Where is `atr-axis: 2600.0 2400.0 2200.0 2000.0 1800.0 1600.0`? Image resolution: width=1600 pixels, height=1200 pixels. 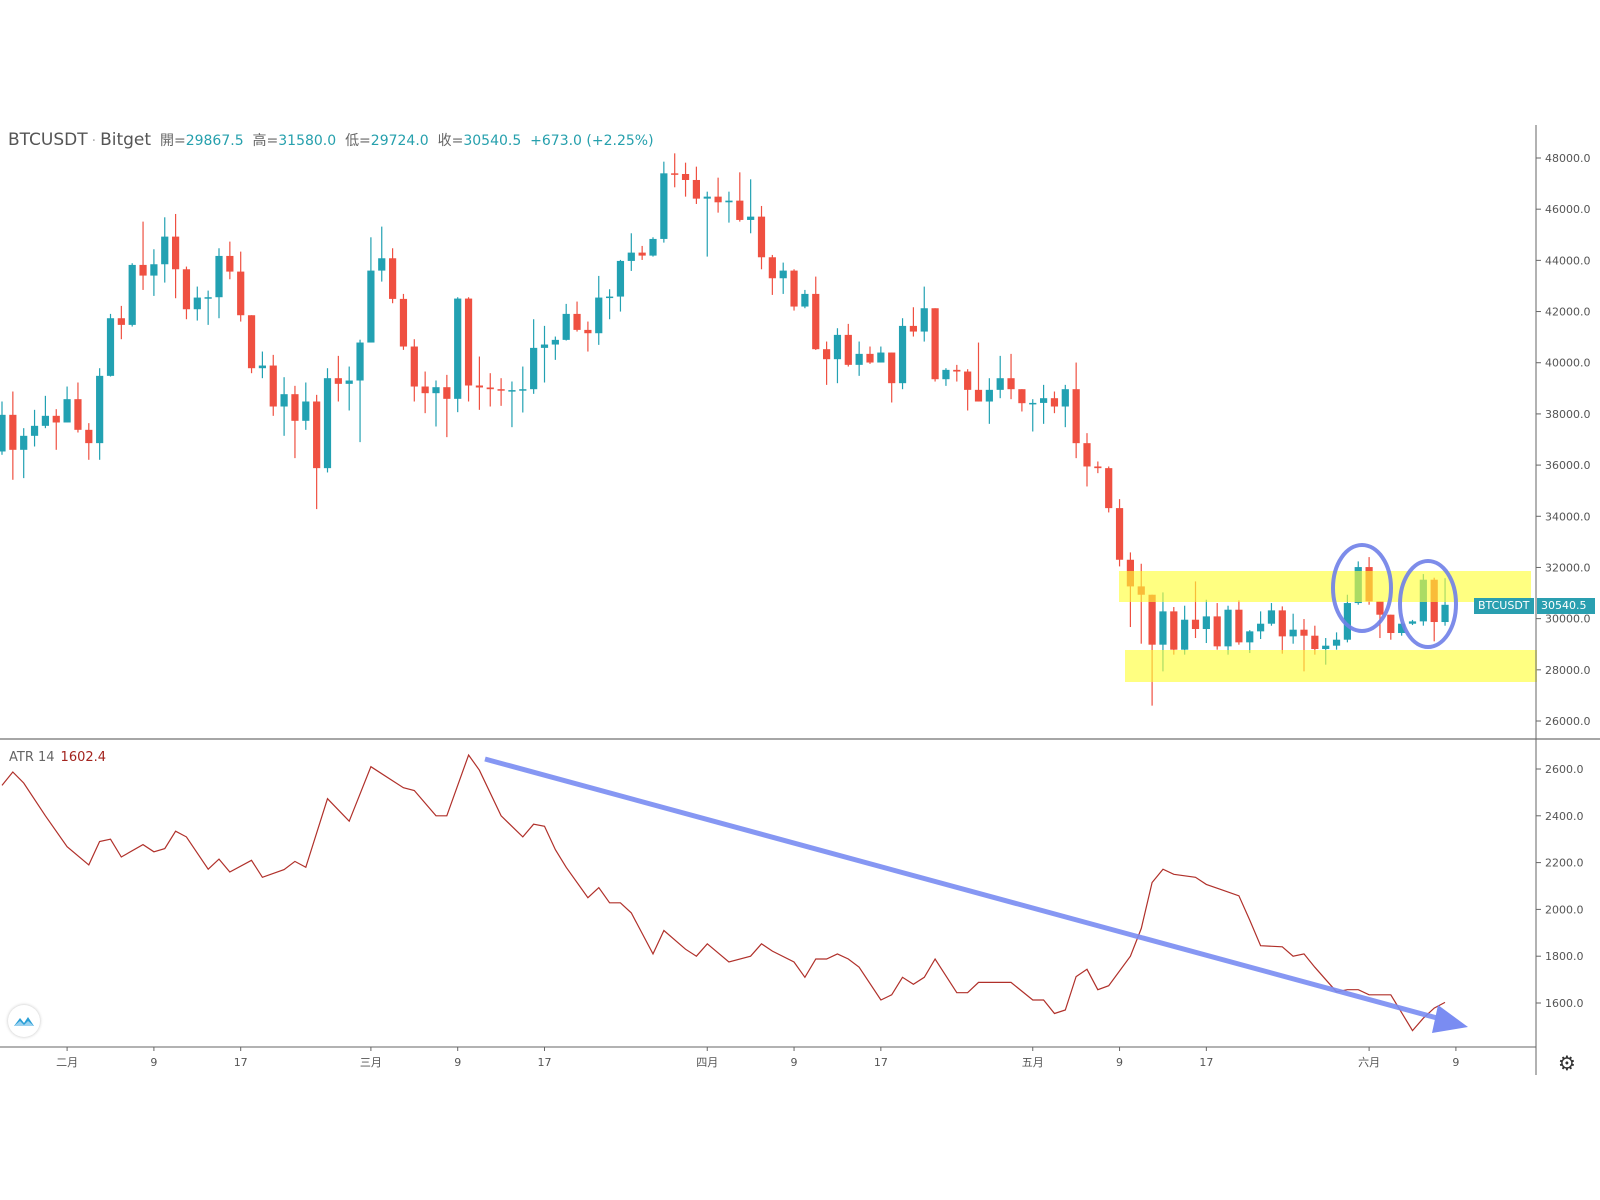
atr-axis: 2600.0 2400.0 2200.0 2000.0 1800.0 1600.0 is located at coordinates (1560, 886).